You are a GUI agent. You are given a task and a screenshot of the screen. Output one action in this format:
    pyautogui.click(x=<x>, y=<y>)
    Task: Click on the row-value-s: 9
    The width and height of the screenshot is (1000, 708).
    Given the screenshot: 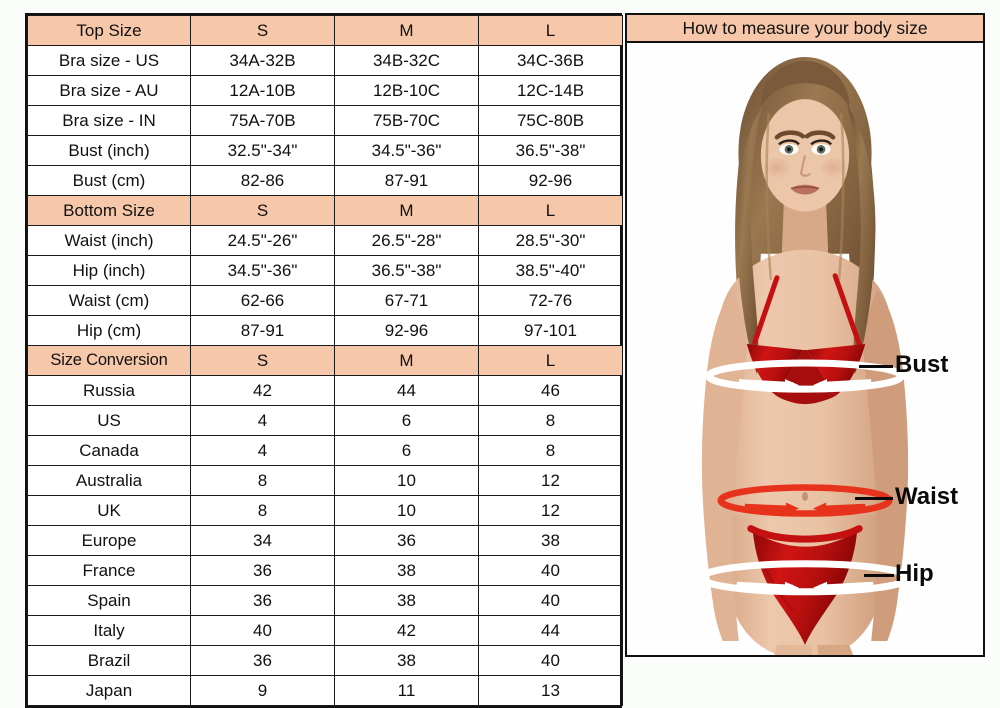 What is the action you would take?
    pyautogui.click(x=262, y=690)
    